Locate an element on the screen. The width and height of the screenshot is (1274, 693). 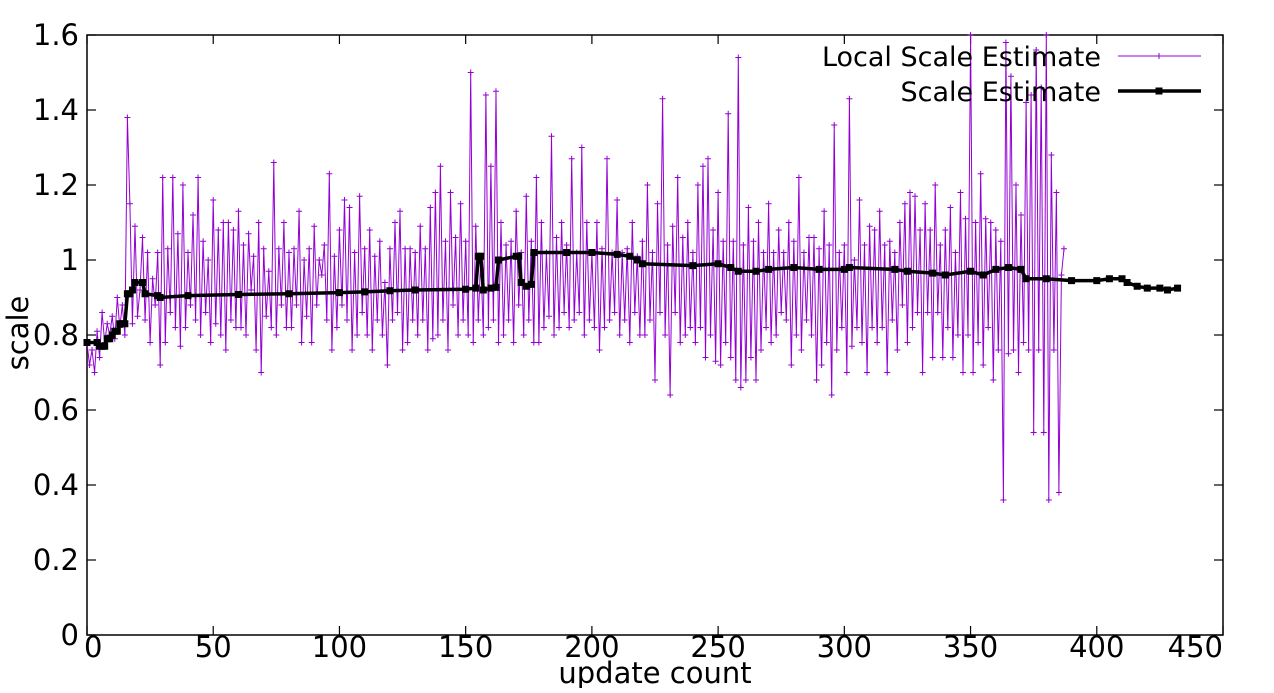
y-tick-label: 0.4 is located at coordinates (56, 485).